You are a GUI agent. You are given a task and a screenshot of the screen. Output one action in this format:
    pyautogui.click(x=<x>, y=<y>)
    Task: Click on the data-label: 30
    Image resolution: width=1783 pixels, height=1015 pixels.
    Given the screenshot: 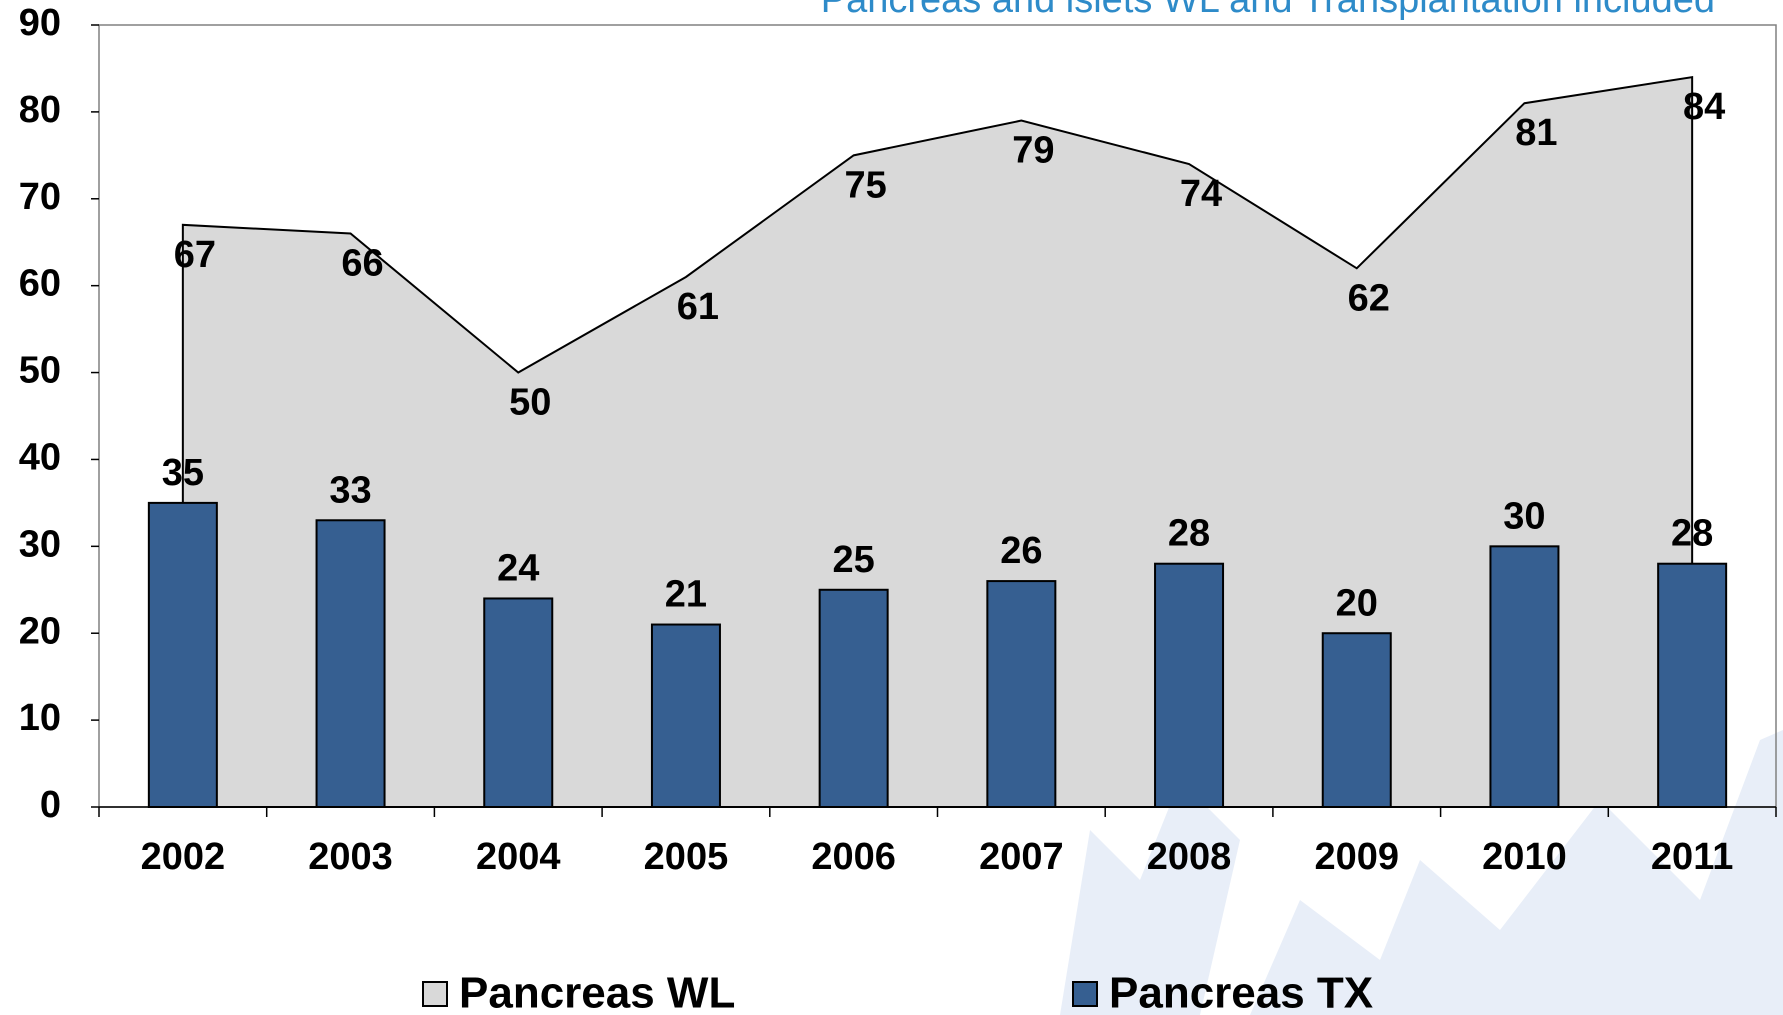 What is the action you would take?
    pyautogui.click(x=1524, y=516)
    